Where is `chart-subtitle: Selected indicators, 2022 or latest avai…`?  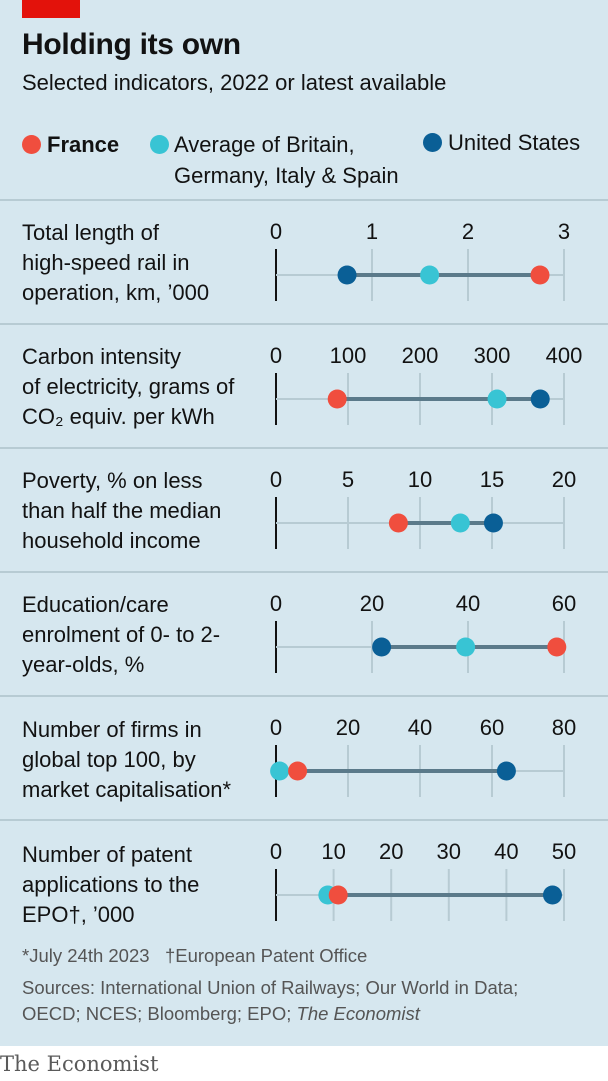 chart-subtitle: Selected indicators, 2022 or latest avai… is located at coordinates (234, 82).